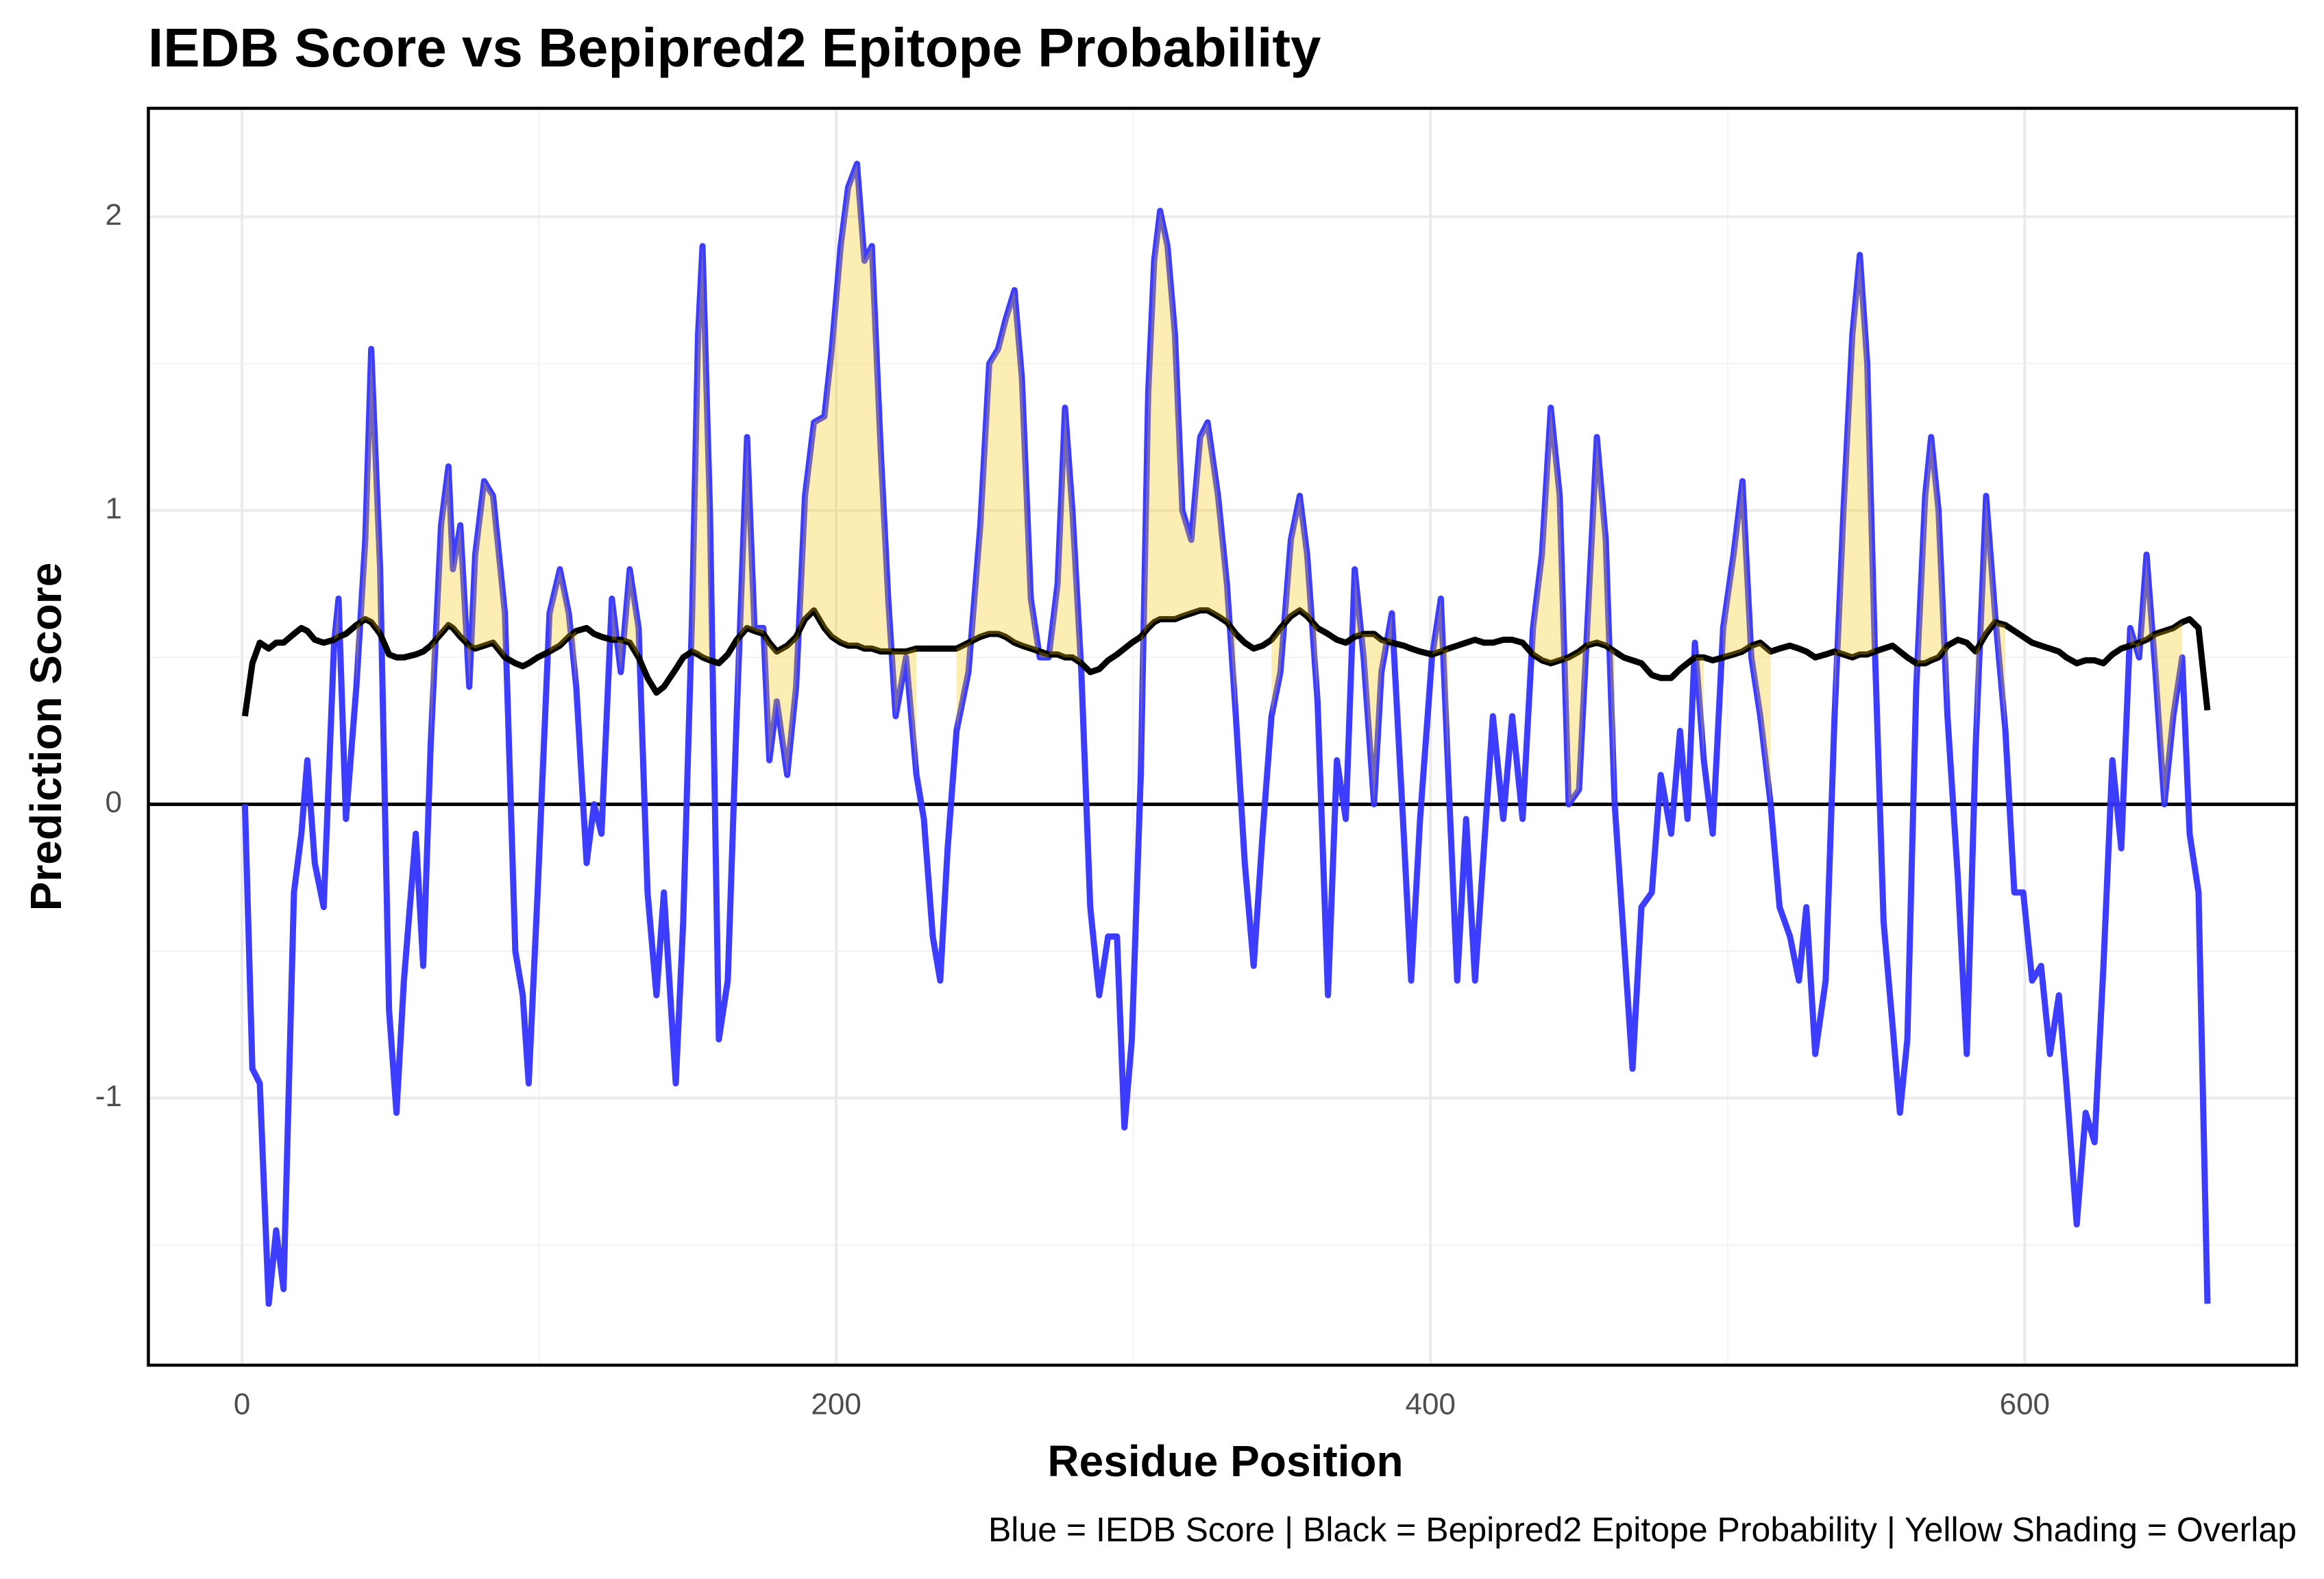  Describe the element at coordinates (114, 215) in the screenshot. I see `y-tick-label: 2` at that location.